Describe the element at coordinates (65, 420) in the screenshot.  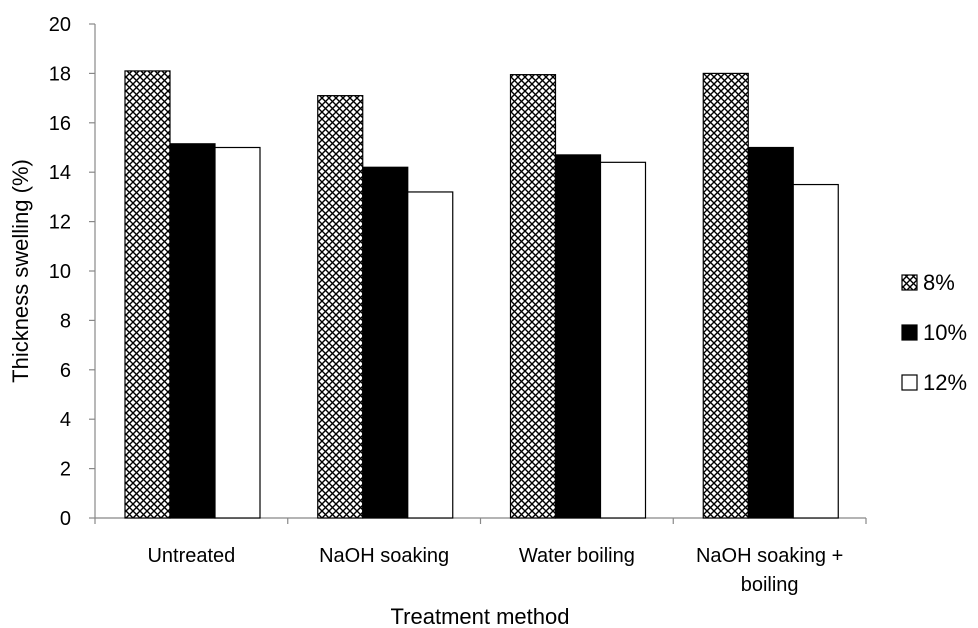
I see `y-tick-label: 4` at that location.